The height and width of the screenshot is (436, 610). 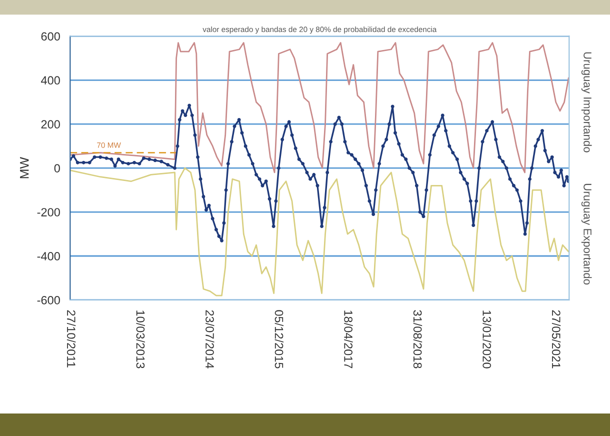 I want to click on text: Uruguay Importando, so click(x=586, y=102).